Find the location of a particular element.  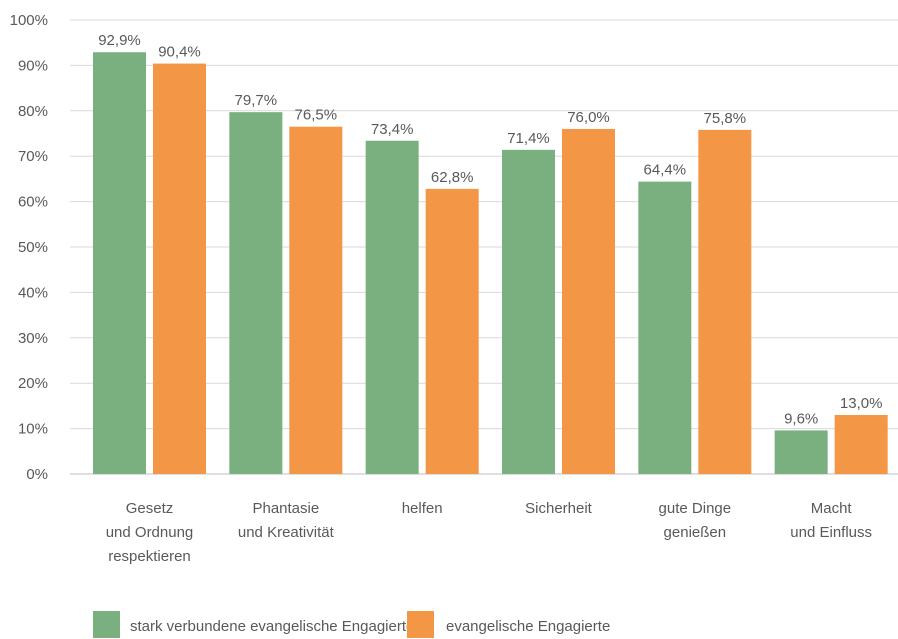

legend-label: evangelische Engagierte is located at coordinates (528, 626).